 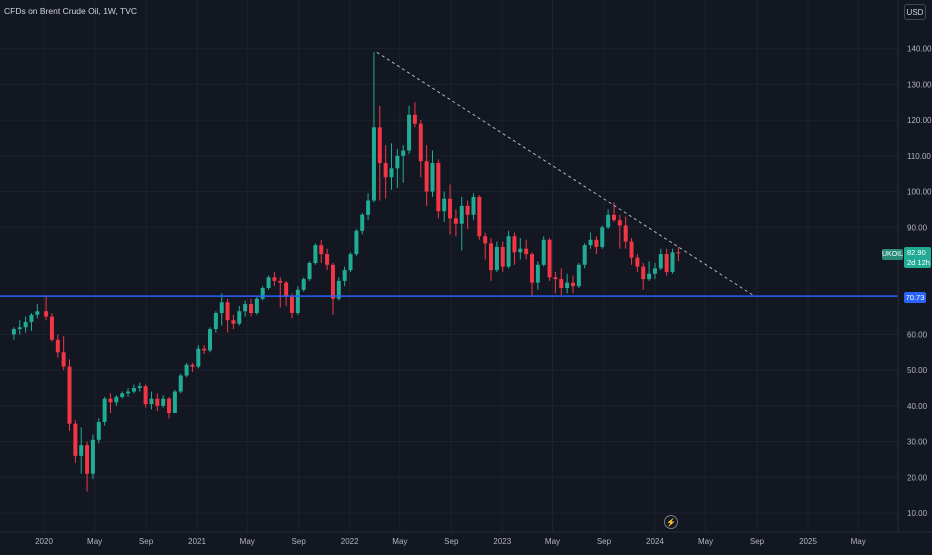 I want to click on price-tick-label: 120.00, so click(x=919, y=120).